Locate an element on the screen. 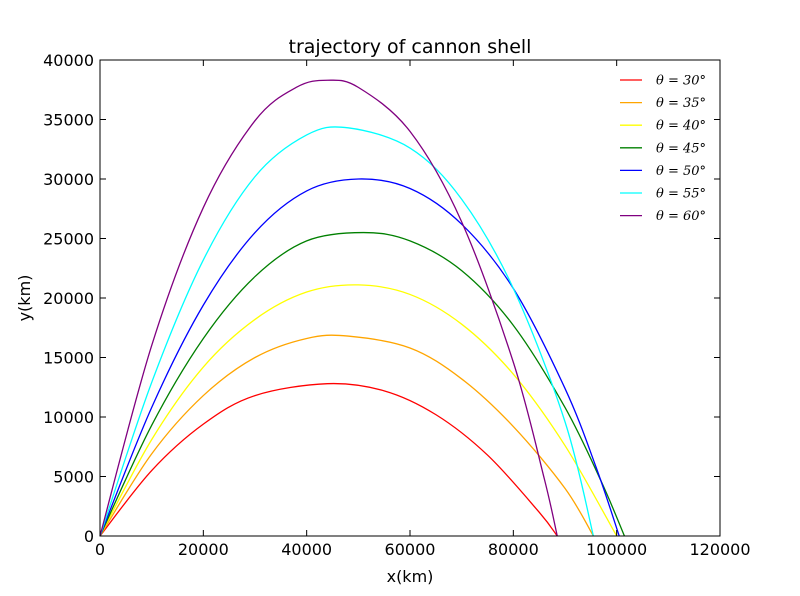 Image resolution: width=800 pixels, height=596 pixels. legend-label-7: θ = 60° is located at coordinates (681, 216).